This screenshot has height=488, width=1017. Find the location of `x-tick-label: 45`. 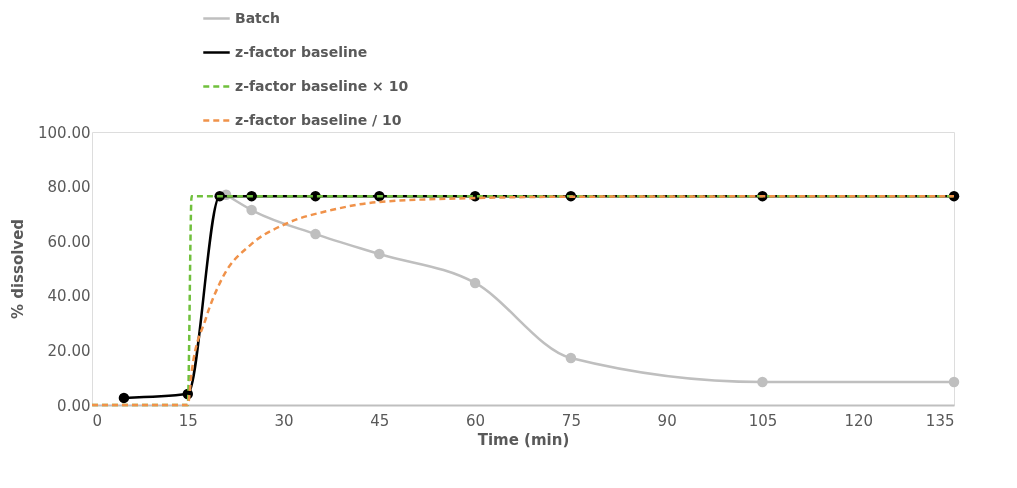

x-tick-label: 45 is located at coordinates (380, 420).